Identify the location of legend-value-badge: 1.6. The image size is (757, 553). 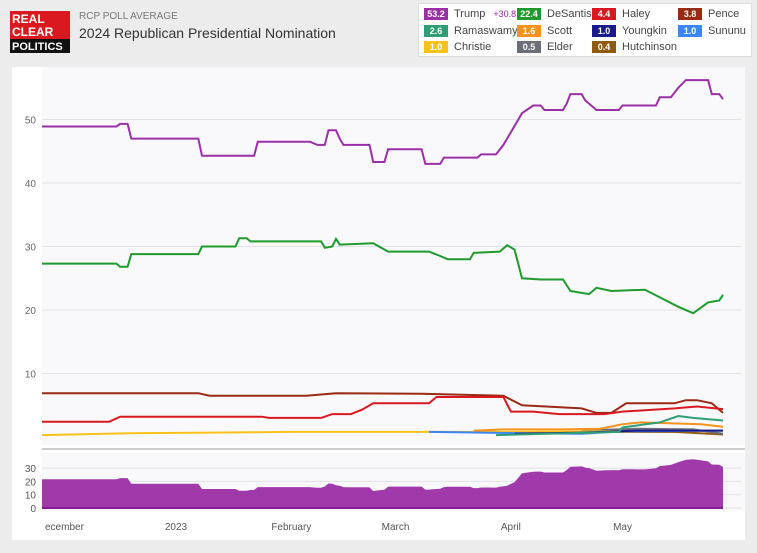
(529, 31).